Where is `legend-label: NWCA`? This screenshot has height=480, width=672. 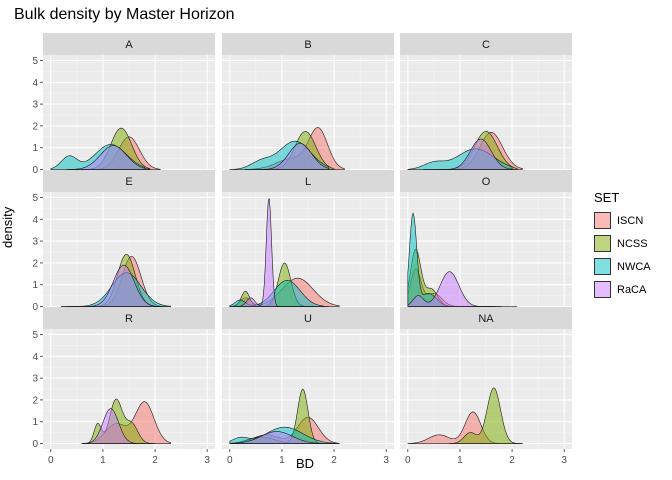
legend-label: NWCA is located at coordinates (634, 266).